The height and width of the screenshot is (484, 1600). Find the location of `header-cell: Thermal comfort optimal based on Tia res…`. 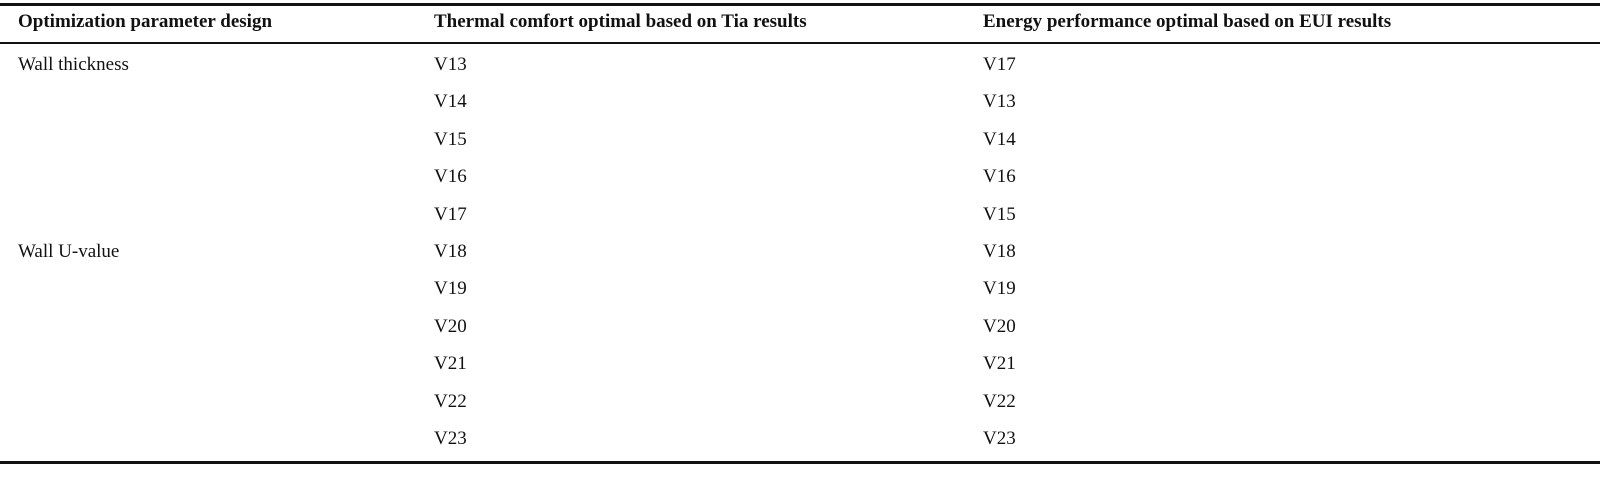

header-cell: Thermal comfort optimal based on Tia res… is located at coordinates (620, 21).